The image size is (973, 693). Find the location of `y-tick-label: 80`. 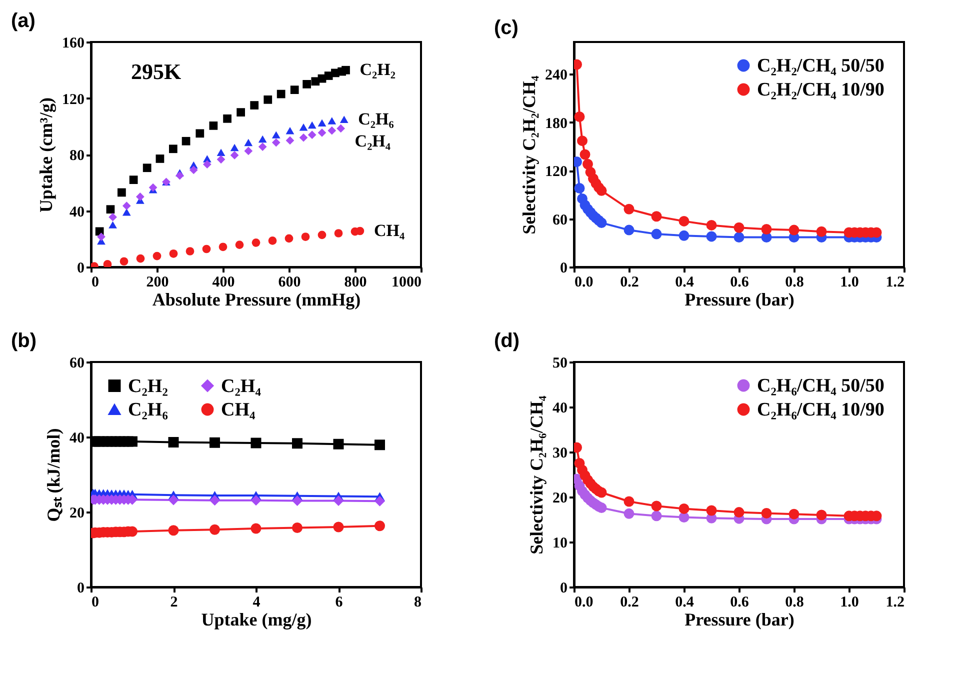

y-tick-label: 80 is located at coordinates (77, 156).